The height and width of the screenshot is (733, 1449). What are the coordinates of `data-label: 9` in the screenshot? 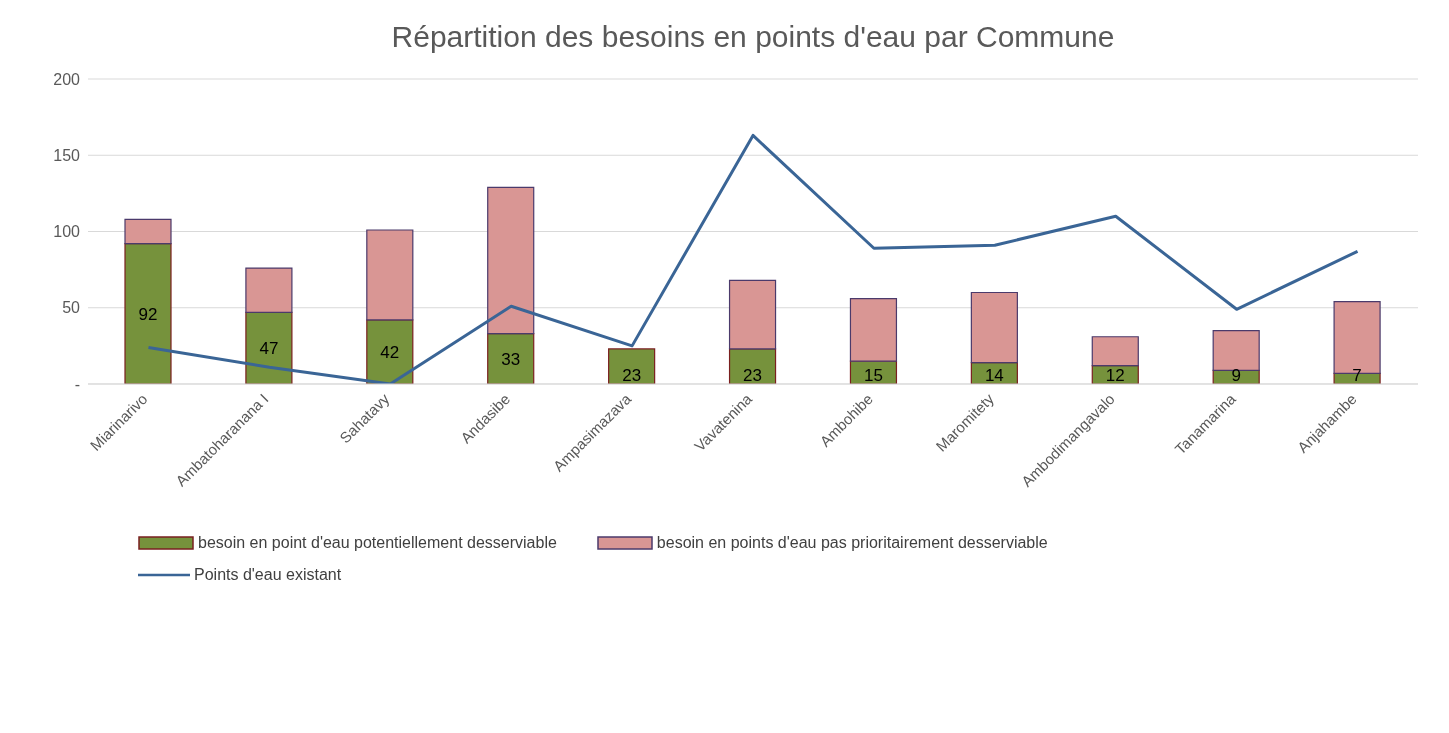 It's located at (1236, 375).